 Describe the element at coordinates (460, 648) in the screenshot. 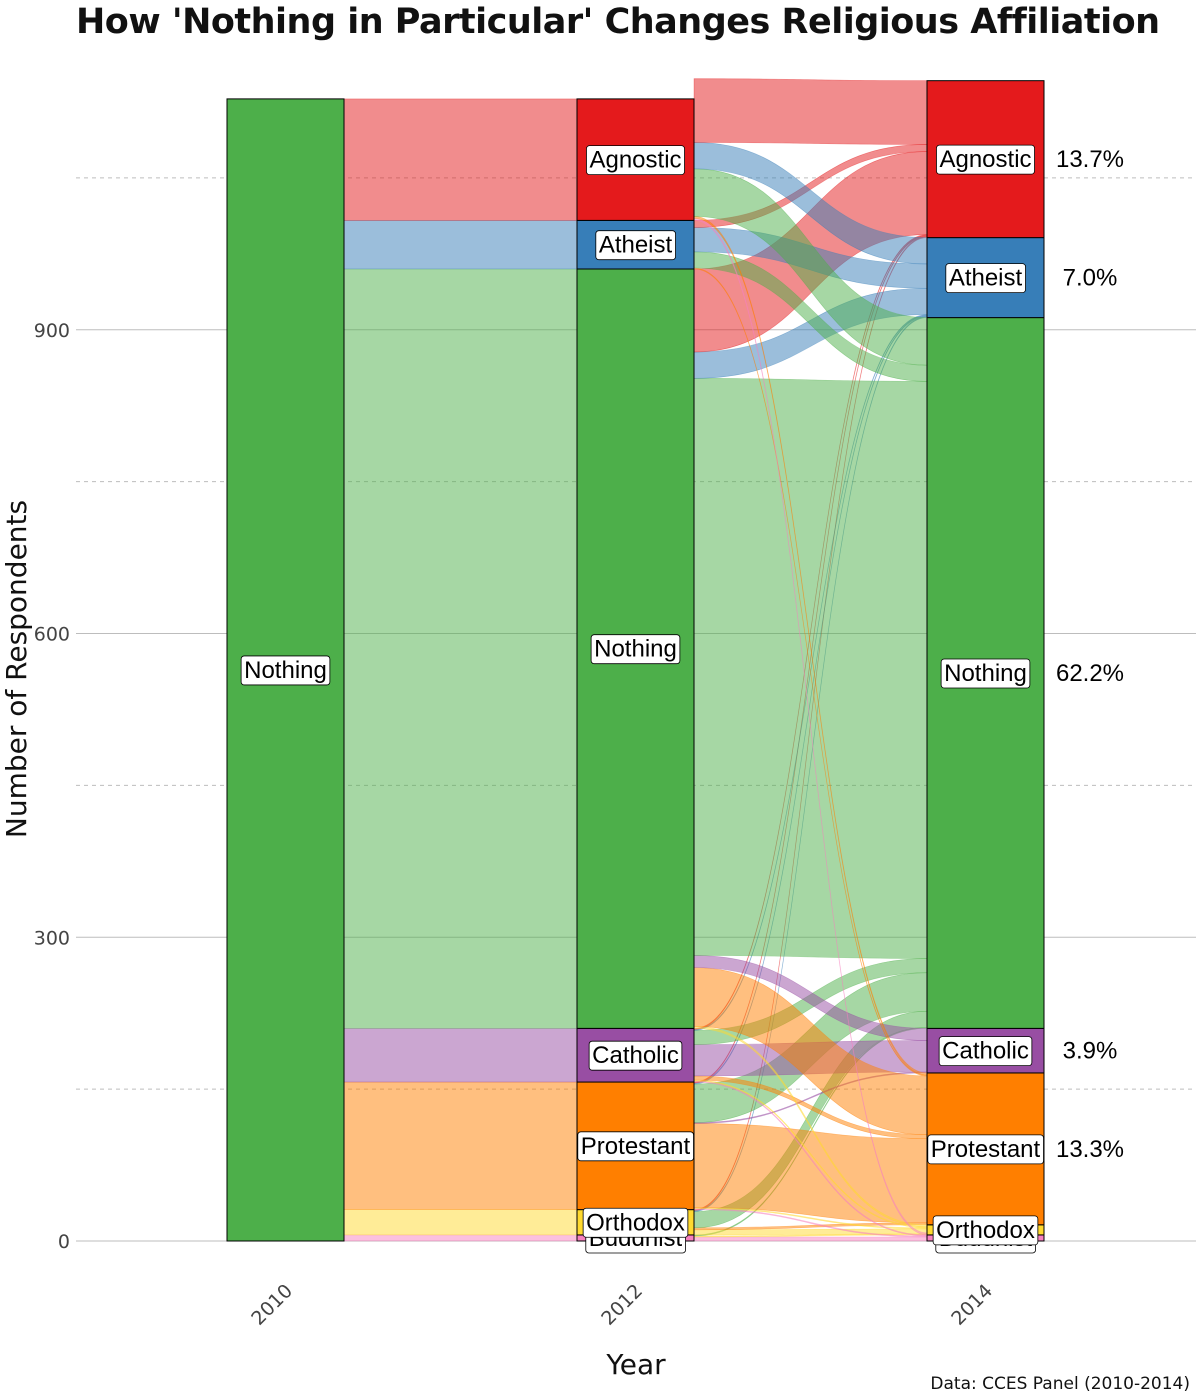

I see `flow-nothing-to-nothing-2010-2012` at that location.